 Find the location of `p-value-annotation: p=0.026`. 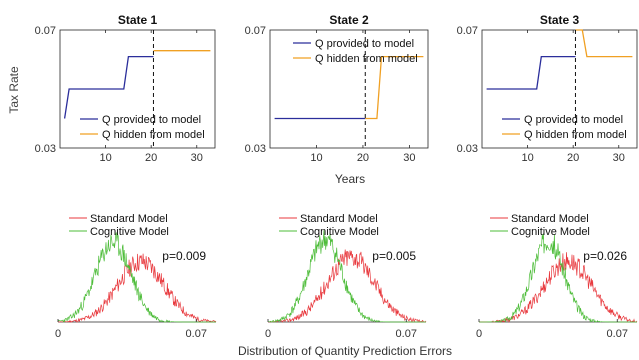

p-value-annotation: p=0.026 is located at coordinates (605, 256).